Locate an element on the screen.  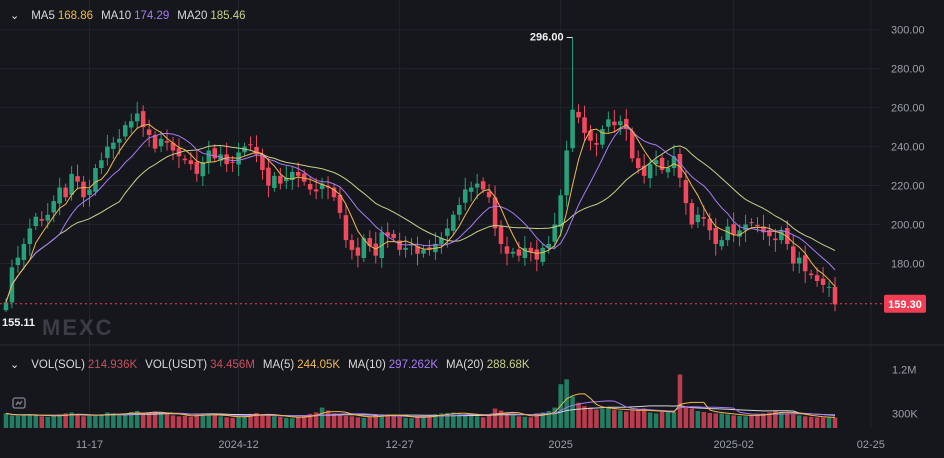
volume-bars is located at coordinates (420, 401).